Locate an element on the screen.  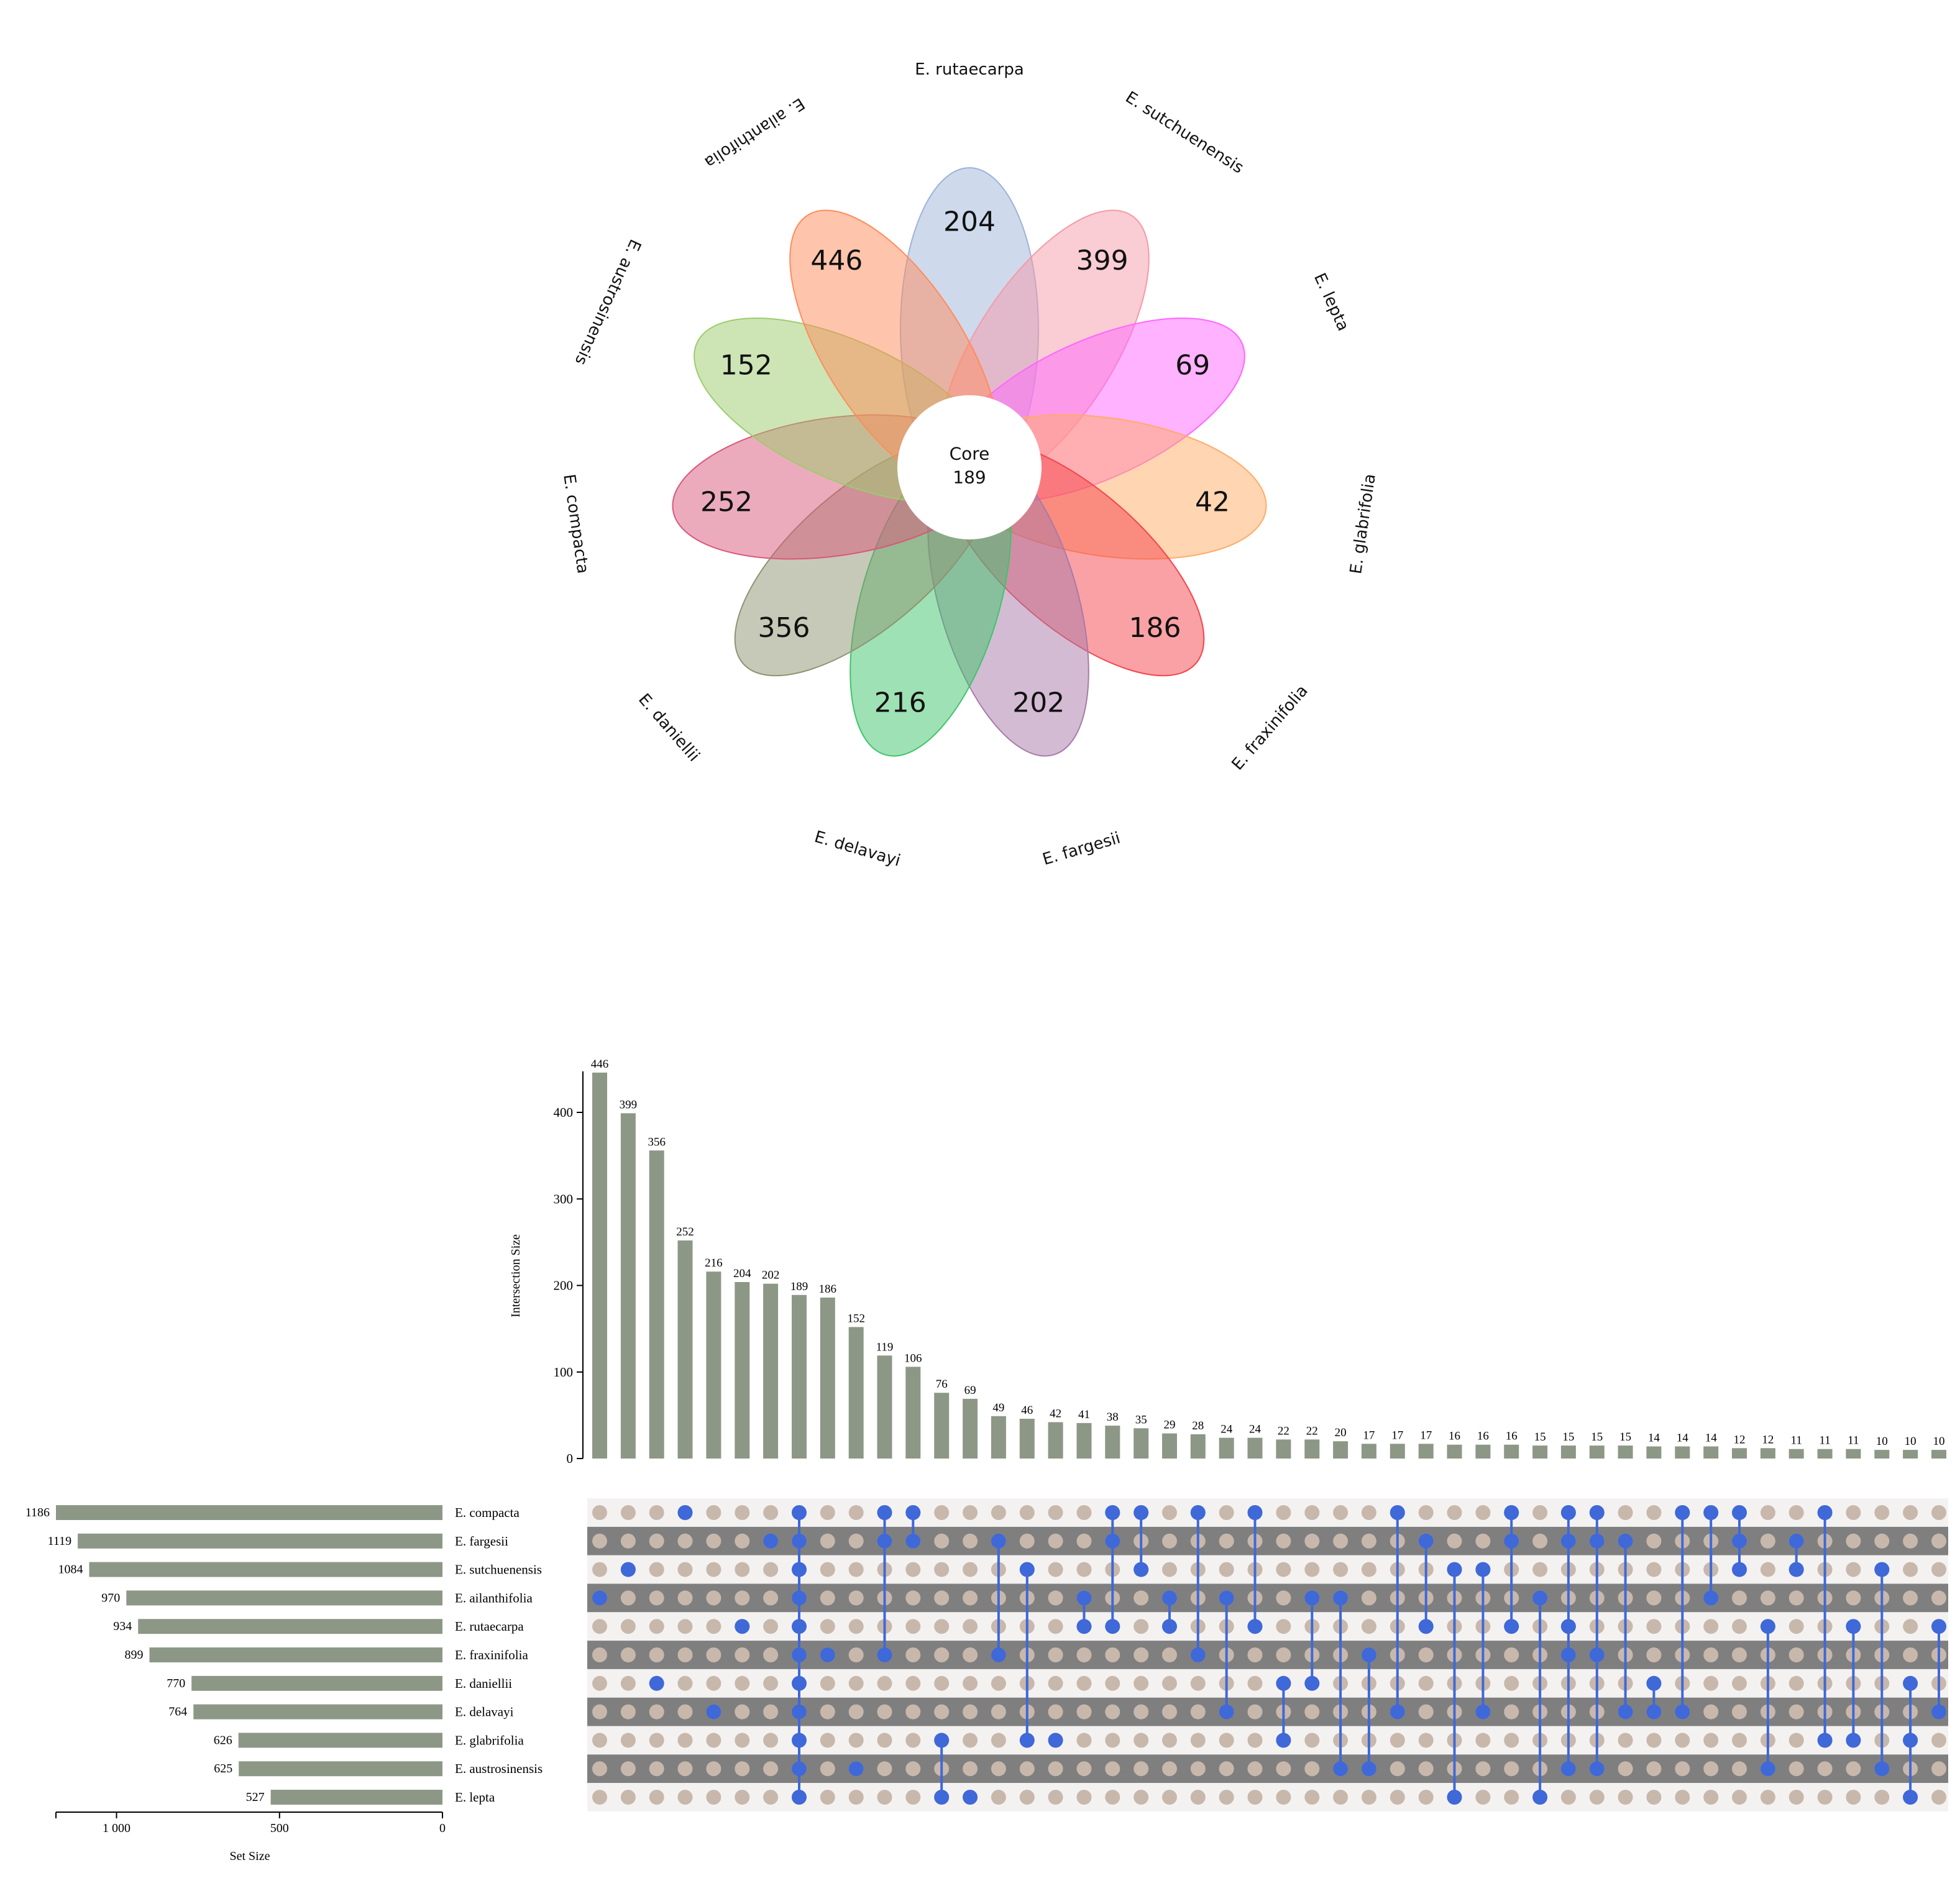
petal-label-1: E. sutchuenensis is located at coordinates (1184, 133).